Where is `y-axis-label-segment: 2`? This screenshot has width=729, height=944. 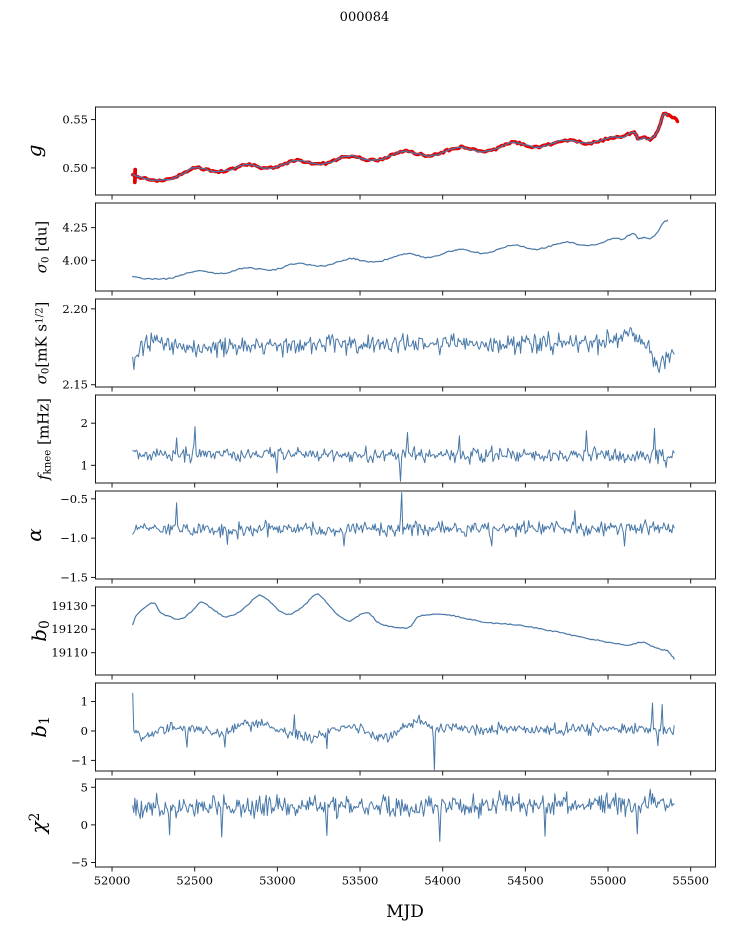
y-axis-label-segment: 2 is located at coordinates (34, 817).